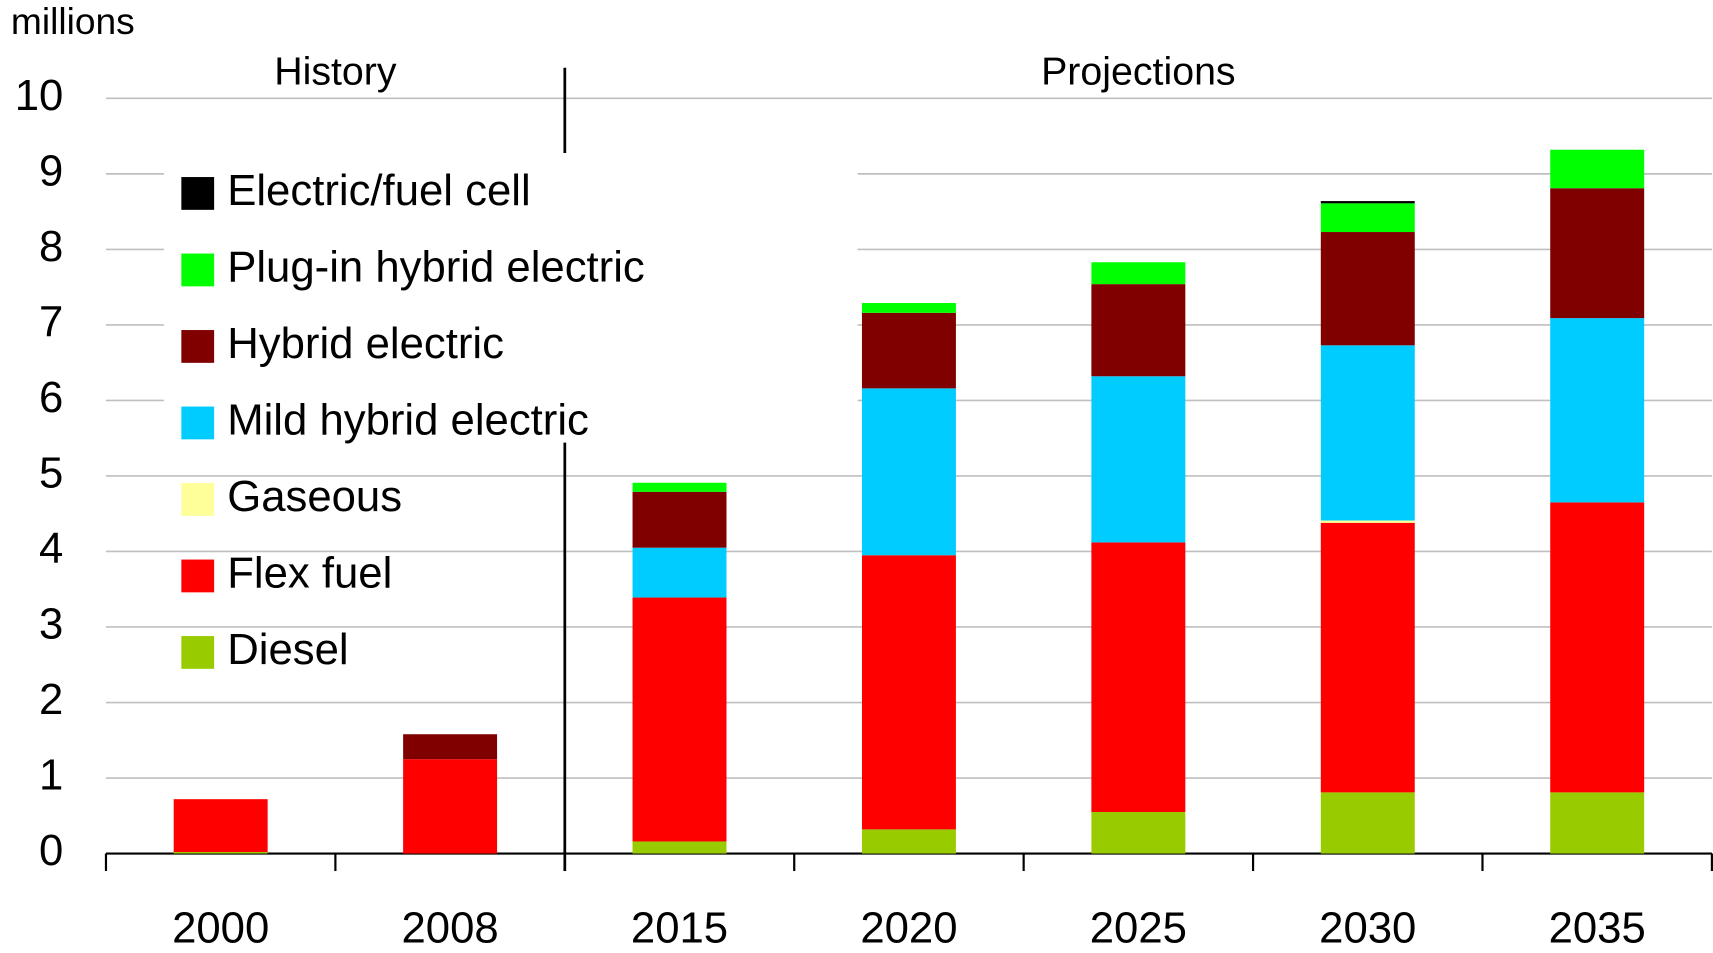  What do you see at coordinates (220, 928) in the screenshot?
I see `x-tick-label: 2000` at bounding box center [220, 928].